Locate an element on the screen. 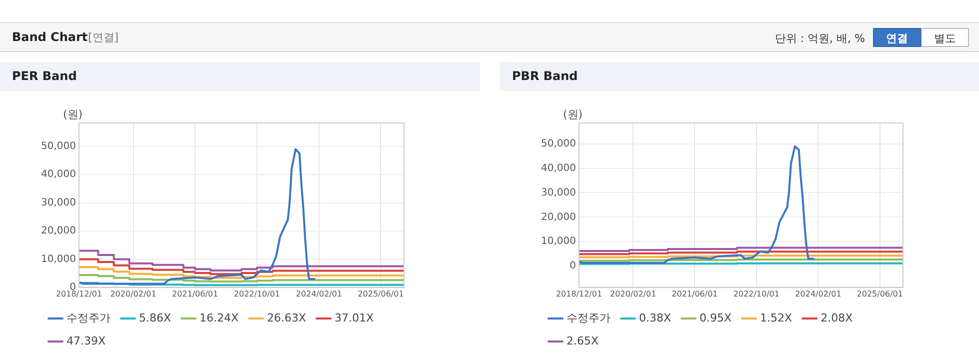  legend-label: 5.86X is located at coordinates (155, 317).